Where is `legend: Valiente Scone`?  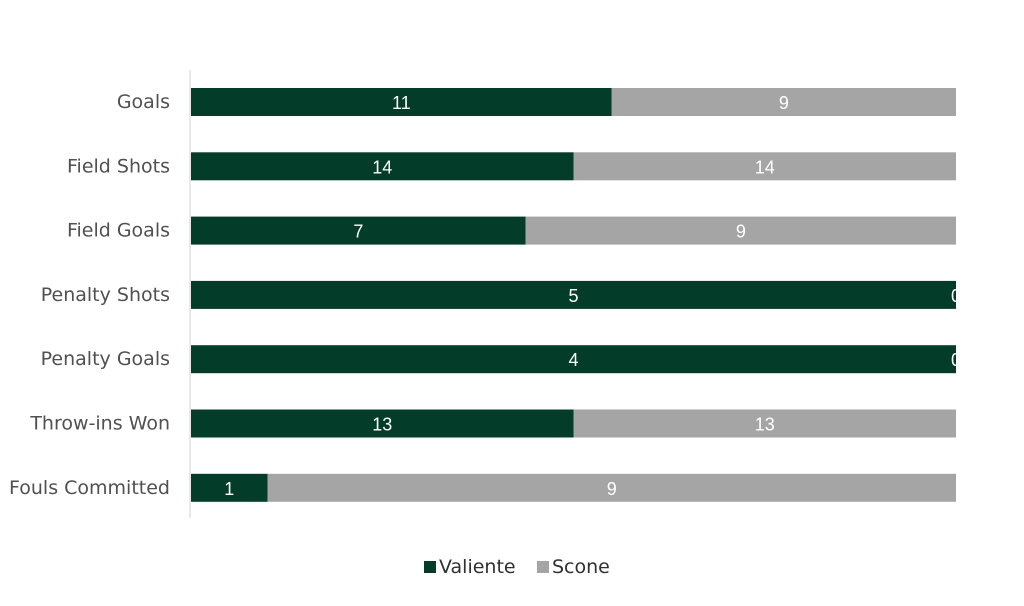
legend: Valiente Scone is located at coordinates (517, 567).